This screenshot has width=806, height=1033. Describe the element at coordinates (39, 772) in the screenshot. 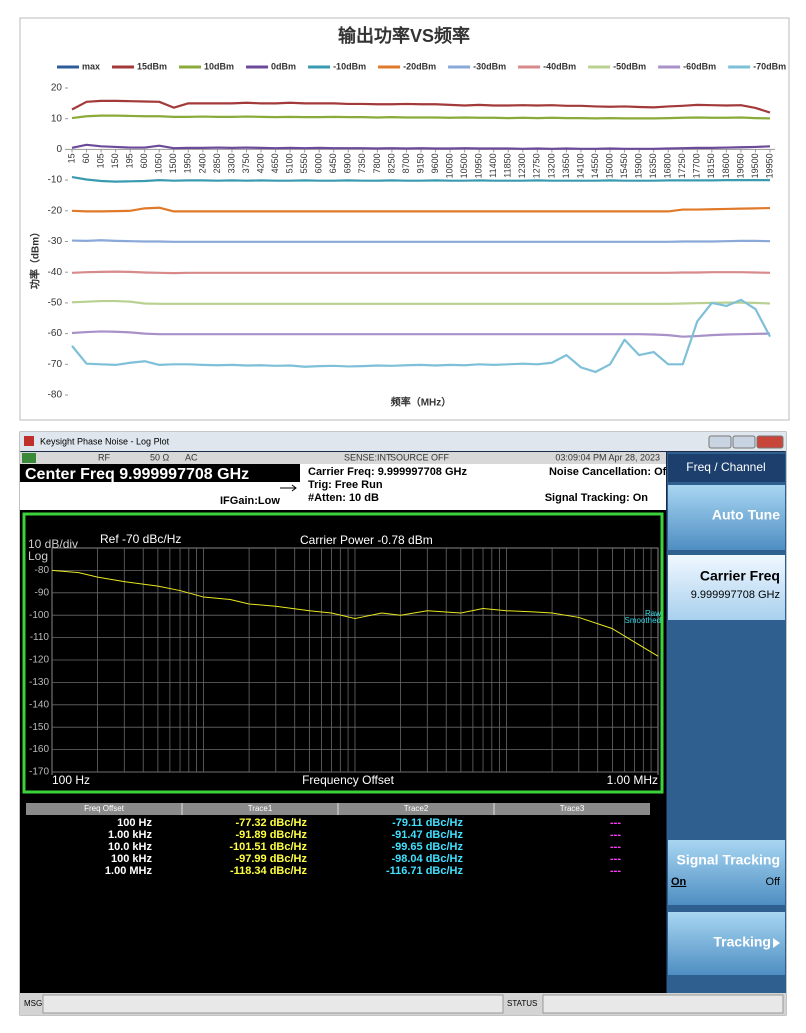

I see `y-tick-label: -170` at that location.